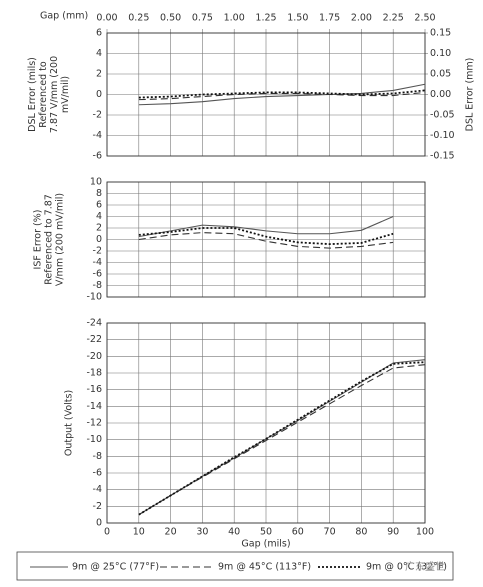 The height and width of the screenshot is (587, 483). What do you see at coordinates (297, 18) in the screenshot?
I see `top-tick-label: 1.50` at bounding box center [297, 18].